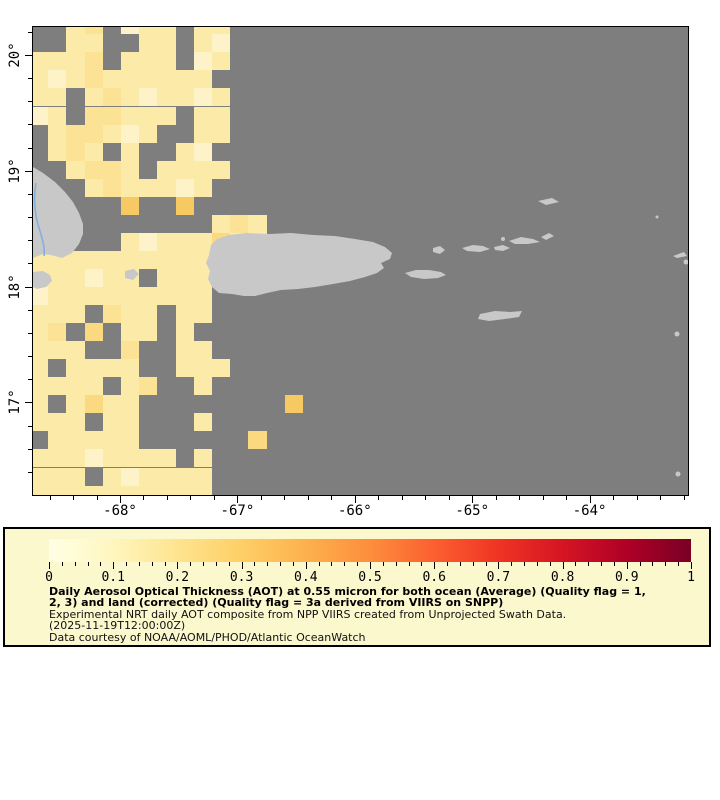  What do you see at coordinates (548, 201) in the screenshot?
I see `land-anegada` at bounding box center [548, 201].